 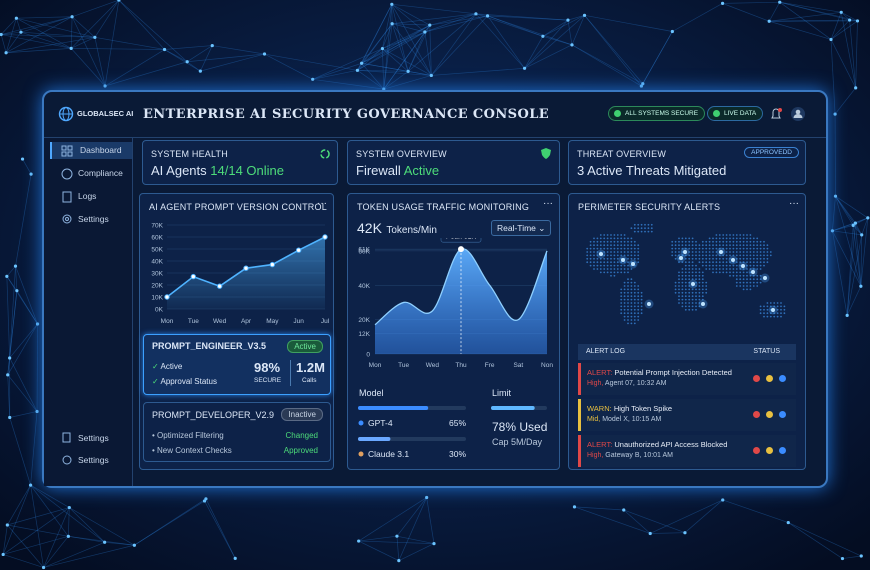 What do you see at coordinates (105, 113) in the screenshot?
I see `brand: GLOBALSEC AI` at bounding box center [105, 113].